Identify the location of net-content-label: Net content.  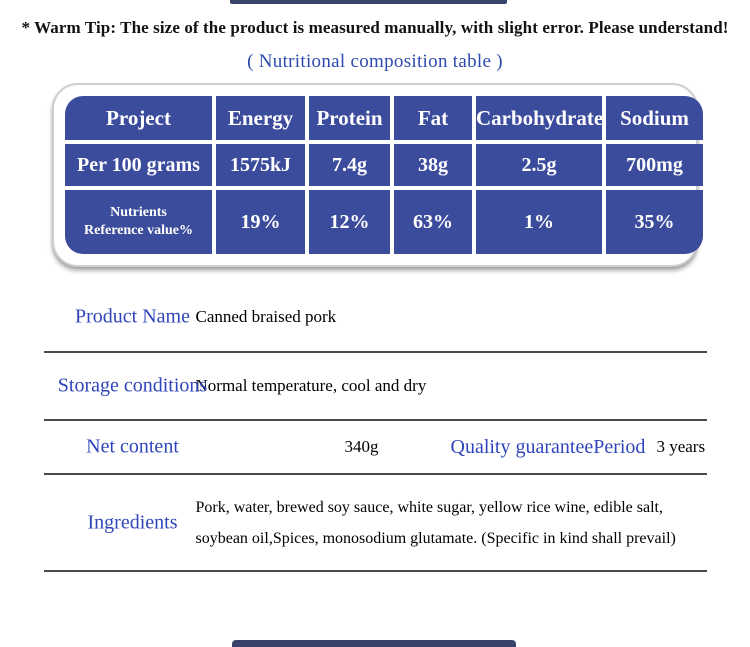
(132, 446).